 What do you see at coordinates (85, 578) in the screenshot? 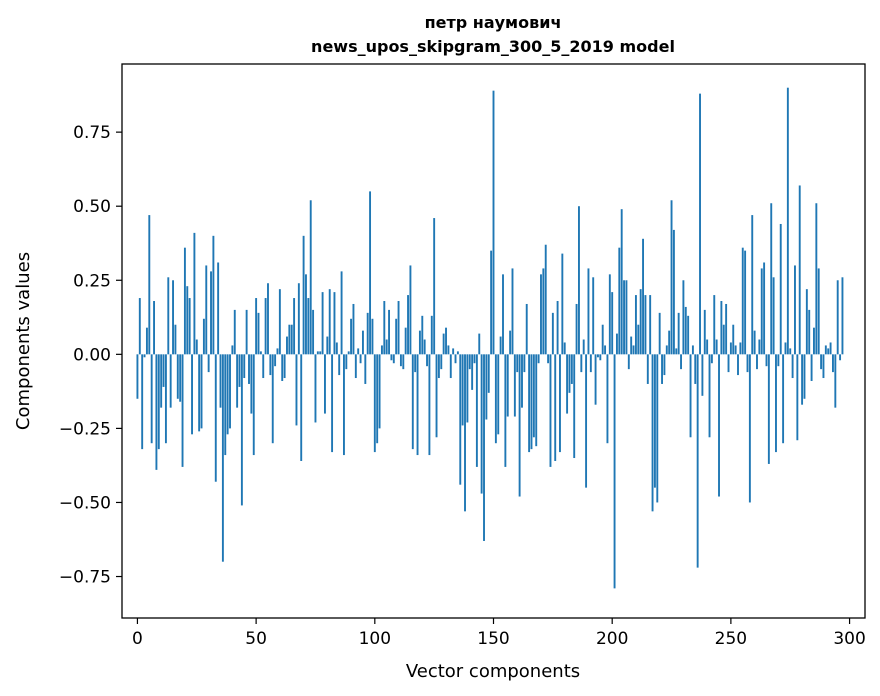
I see `y-tick-label: −0.75` at bounding box center [85, 578].